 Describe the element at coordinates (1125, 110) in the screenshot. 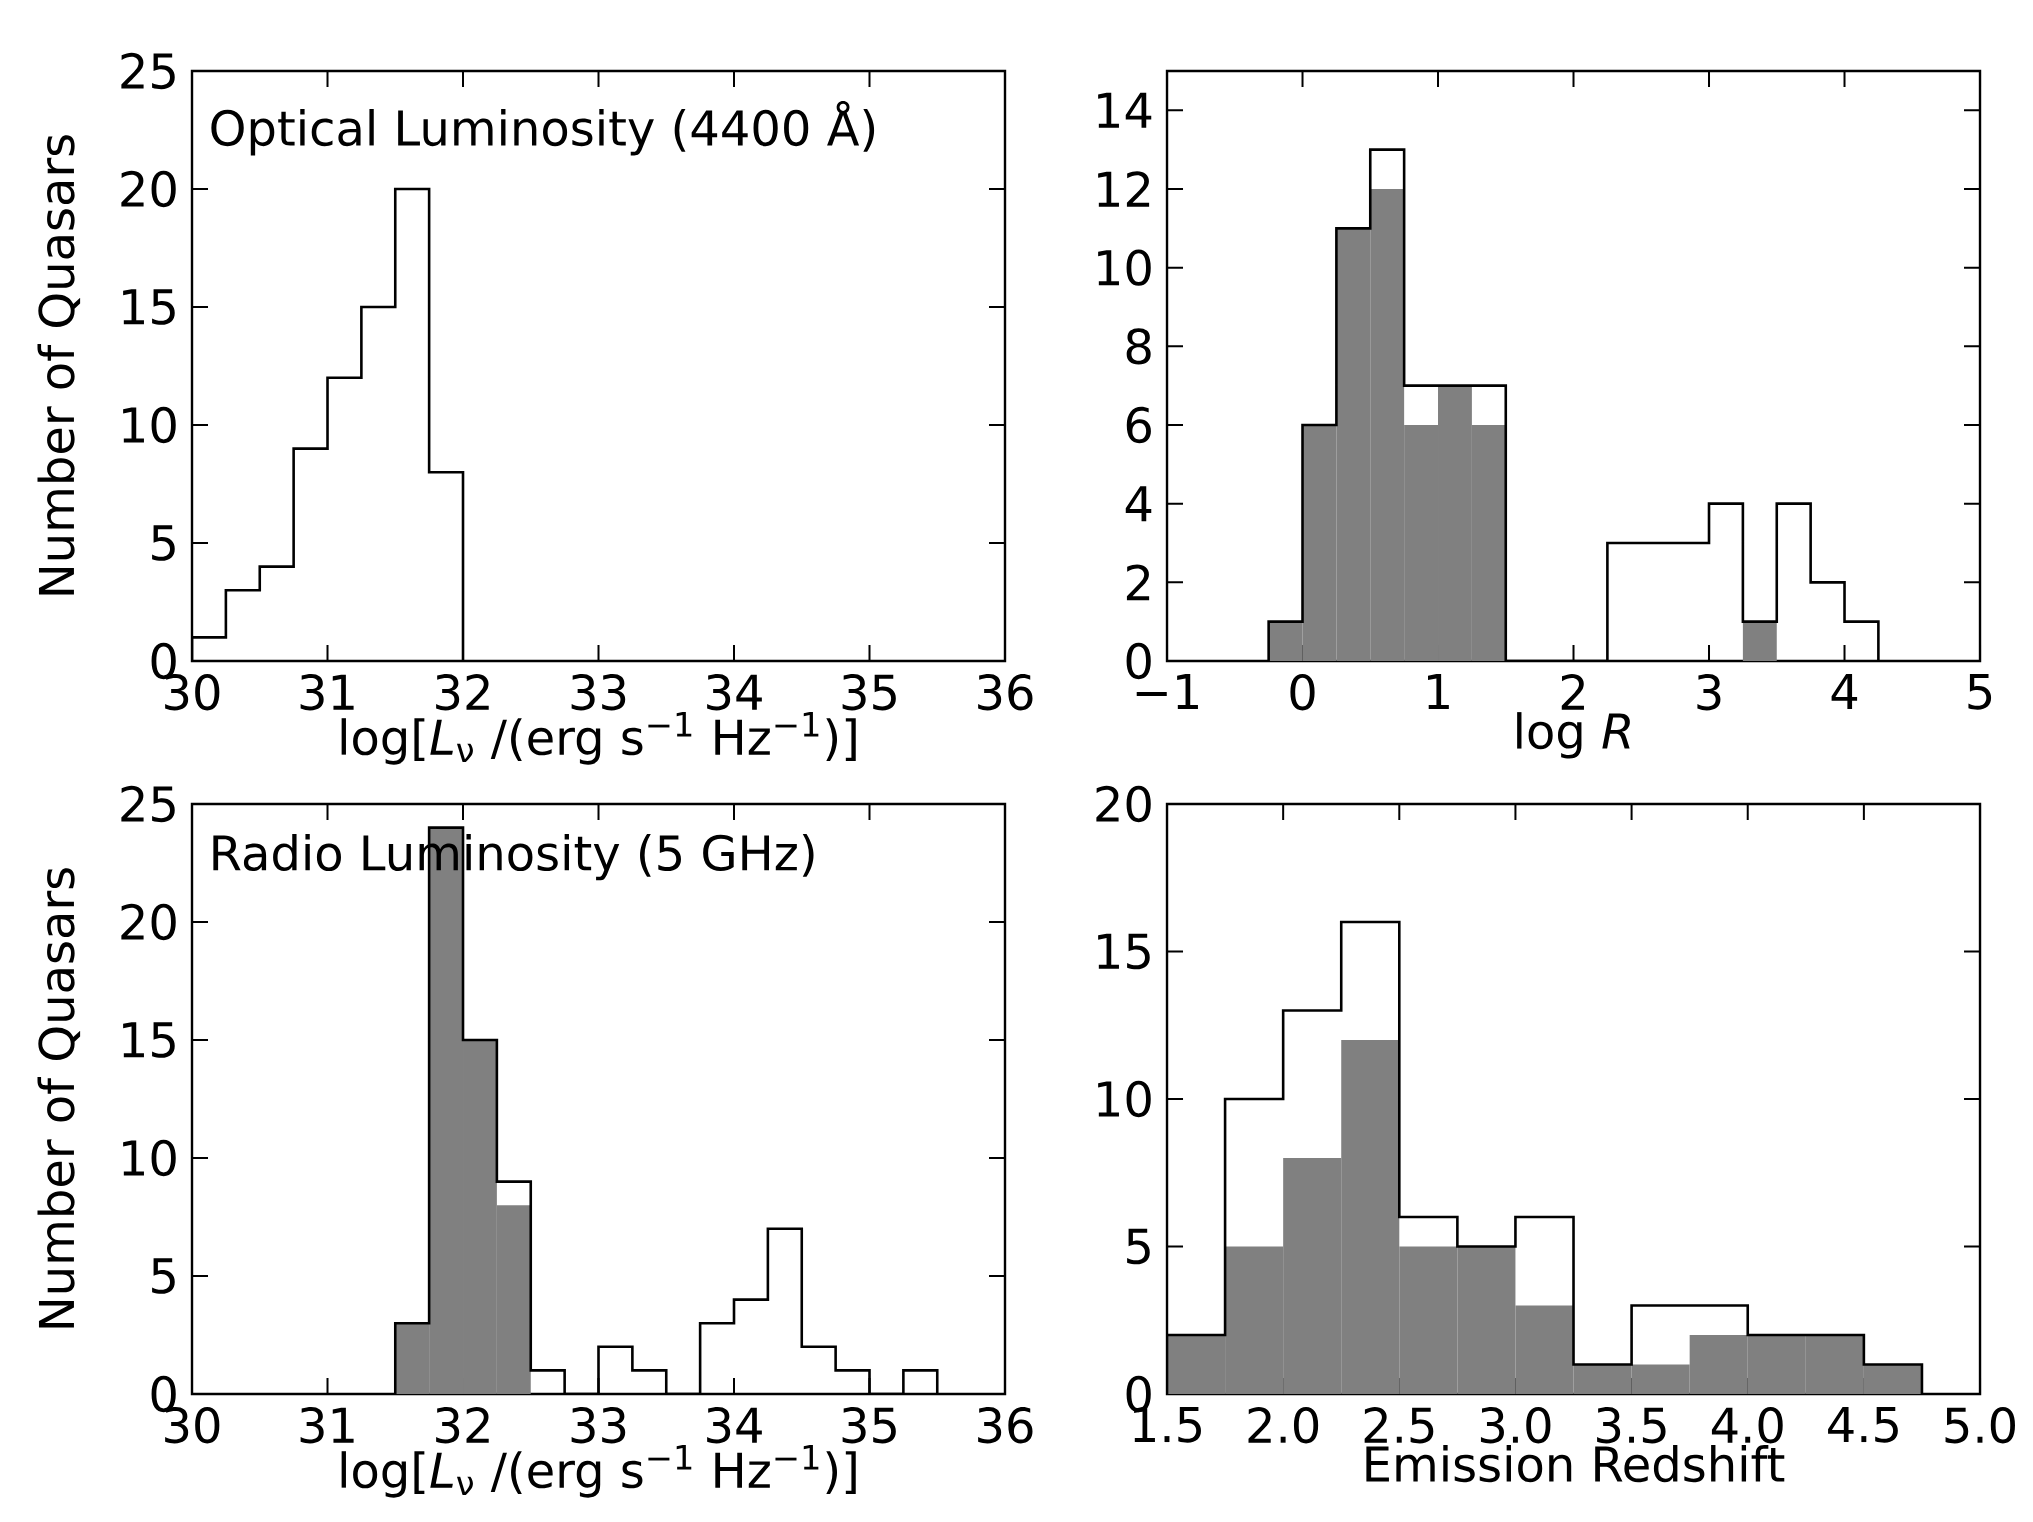

I see `y-tick-label: 14` at that location.